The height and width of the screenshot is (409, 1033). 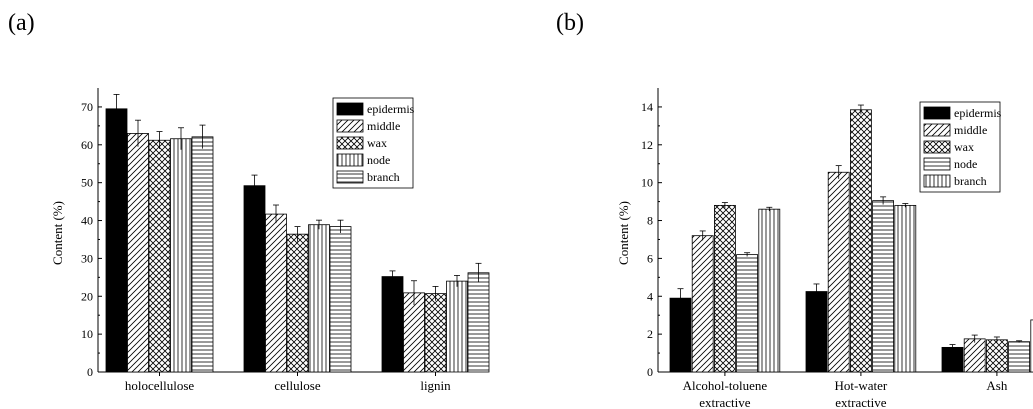 I want to click on panel-b-label: (b), so click(x=570, y=23).